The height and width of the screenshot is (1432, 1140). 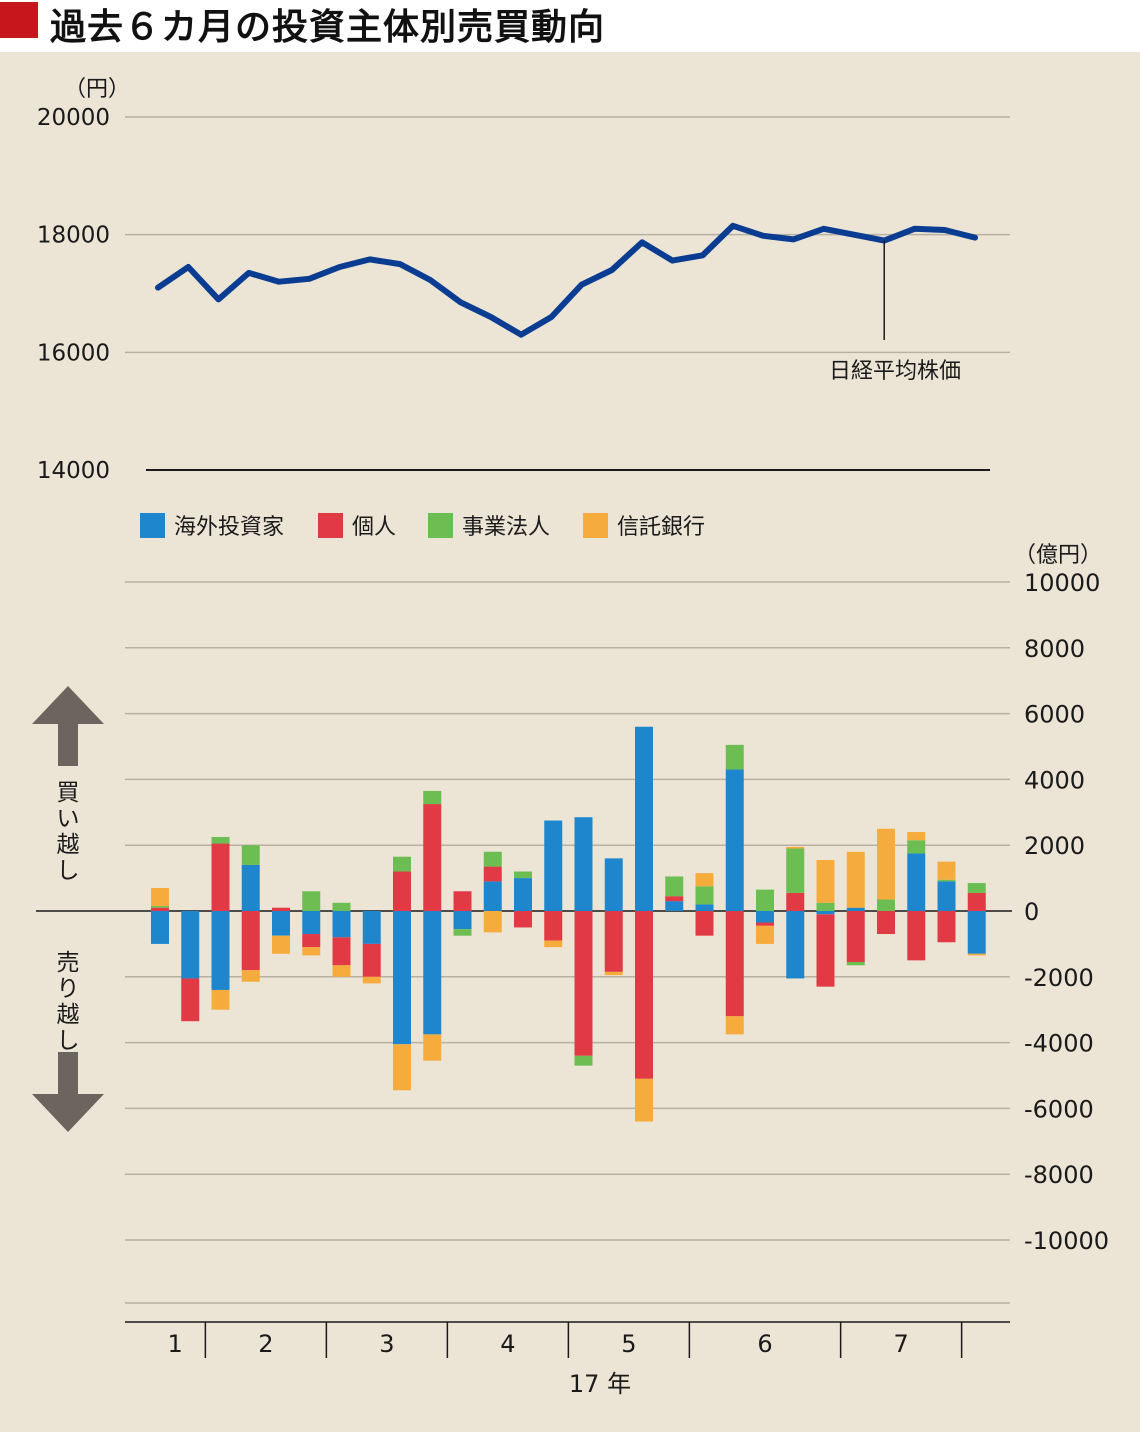 What do you see at coordinates (374, 527) in the screenshot?
I see `legend-label-individual: 個人` at bounding box center [374, 527].